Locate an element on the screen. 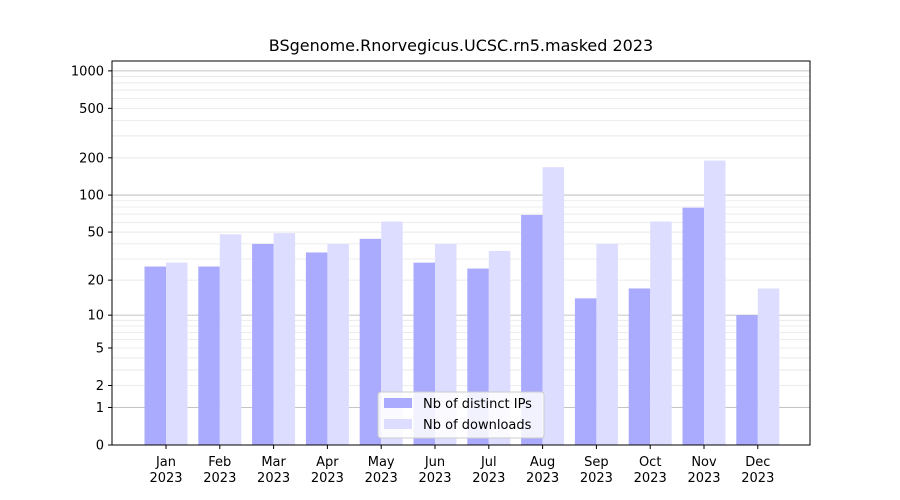 The width and height of the screenshot is (900, 500). bar-distinct-ips-nov is located at coordinates (693, 326).